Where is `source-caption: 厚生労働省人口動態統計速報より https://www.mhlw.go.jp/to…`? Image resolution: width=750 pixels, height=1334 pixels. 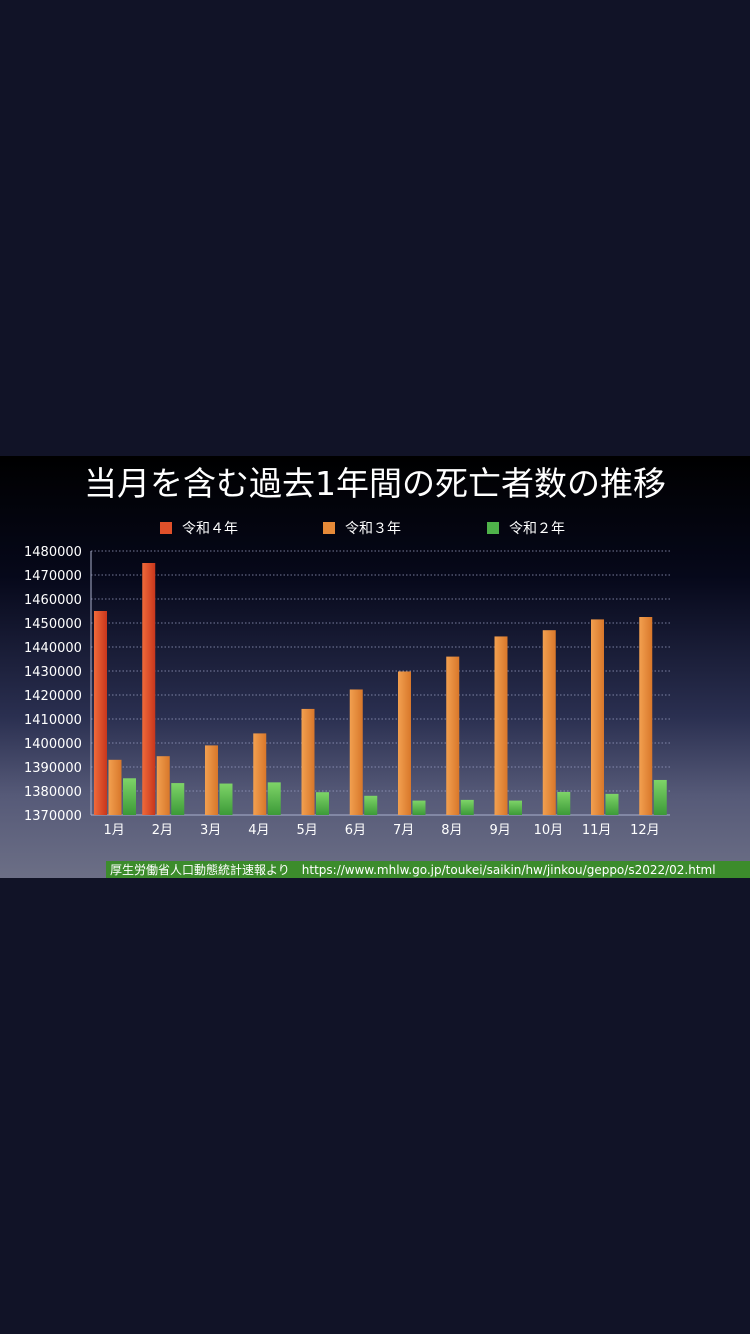 source-caption: 厚生労働省人口動態統計速報より https://www.mhlw.go.jp/to… is located at coordinates (428, 869).